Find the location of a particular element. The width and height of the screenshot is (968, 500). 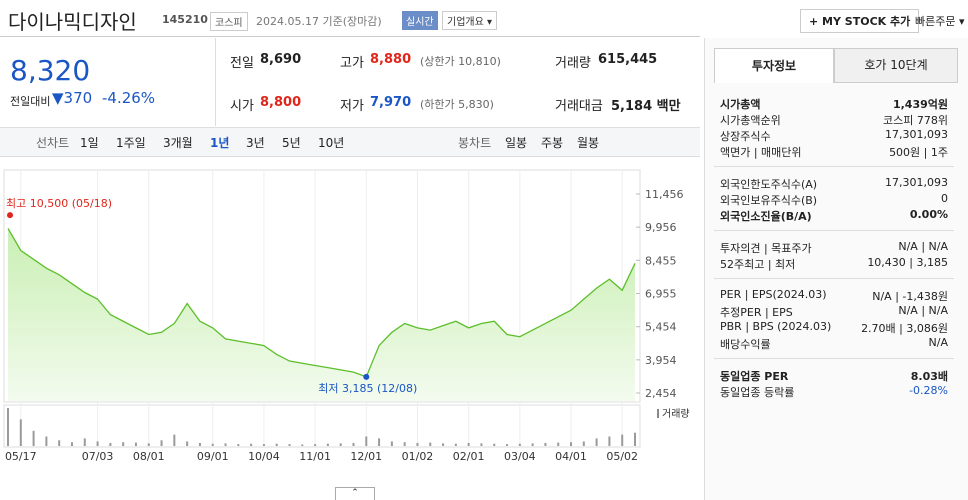

info-row: 시가총액 1,439억원 is located at coordinates (834, 104).